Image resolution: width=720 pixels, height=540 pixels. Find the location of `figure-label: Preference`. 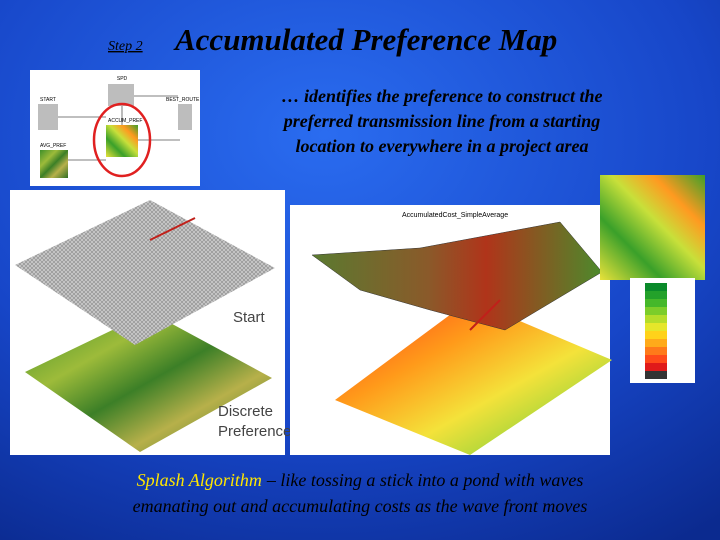

figure-label: Preference is located at coordinates (254, 431).